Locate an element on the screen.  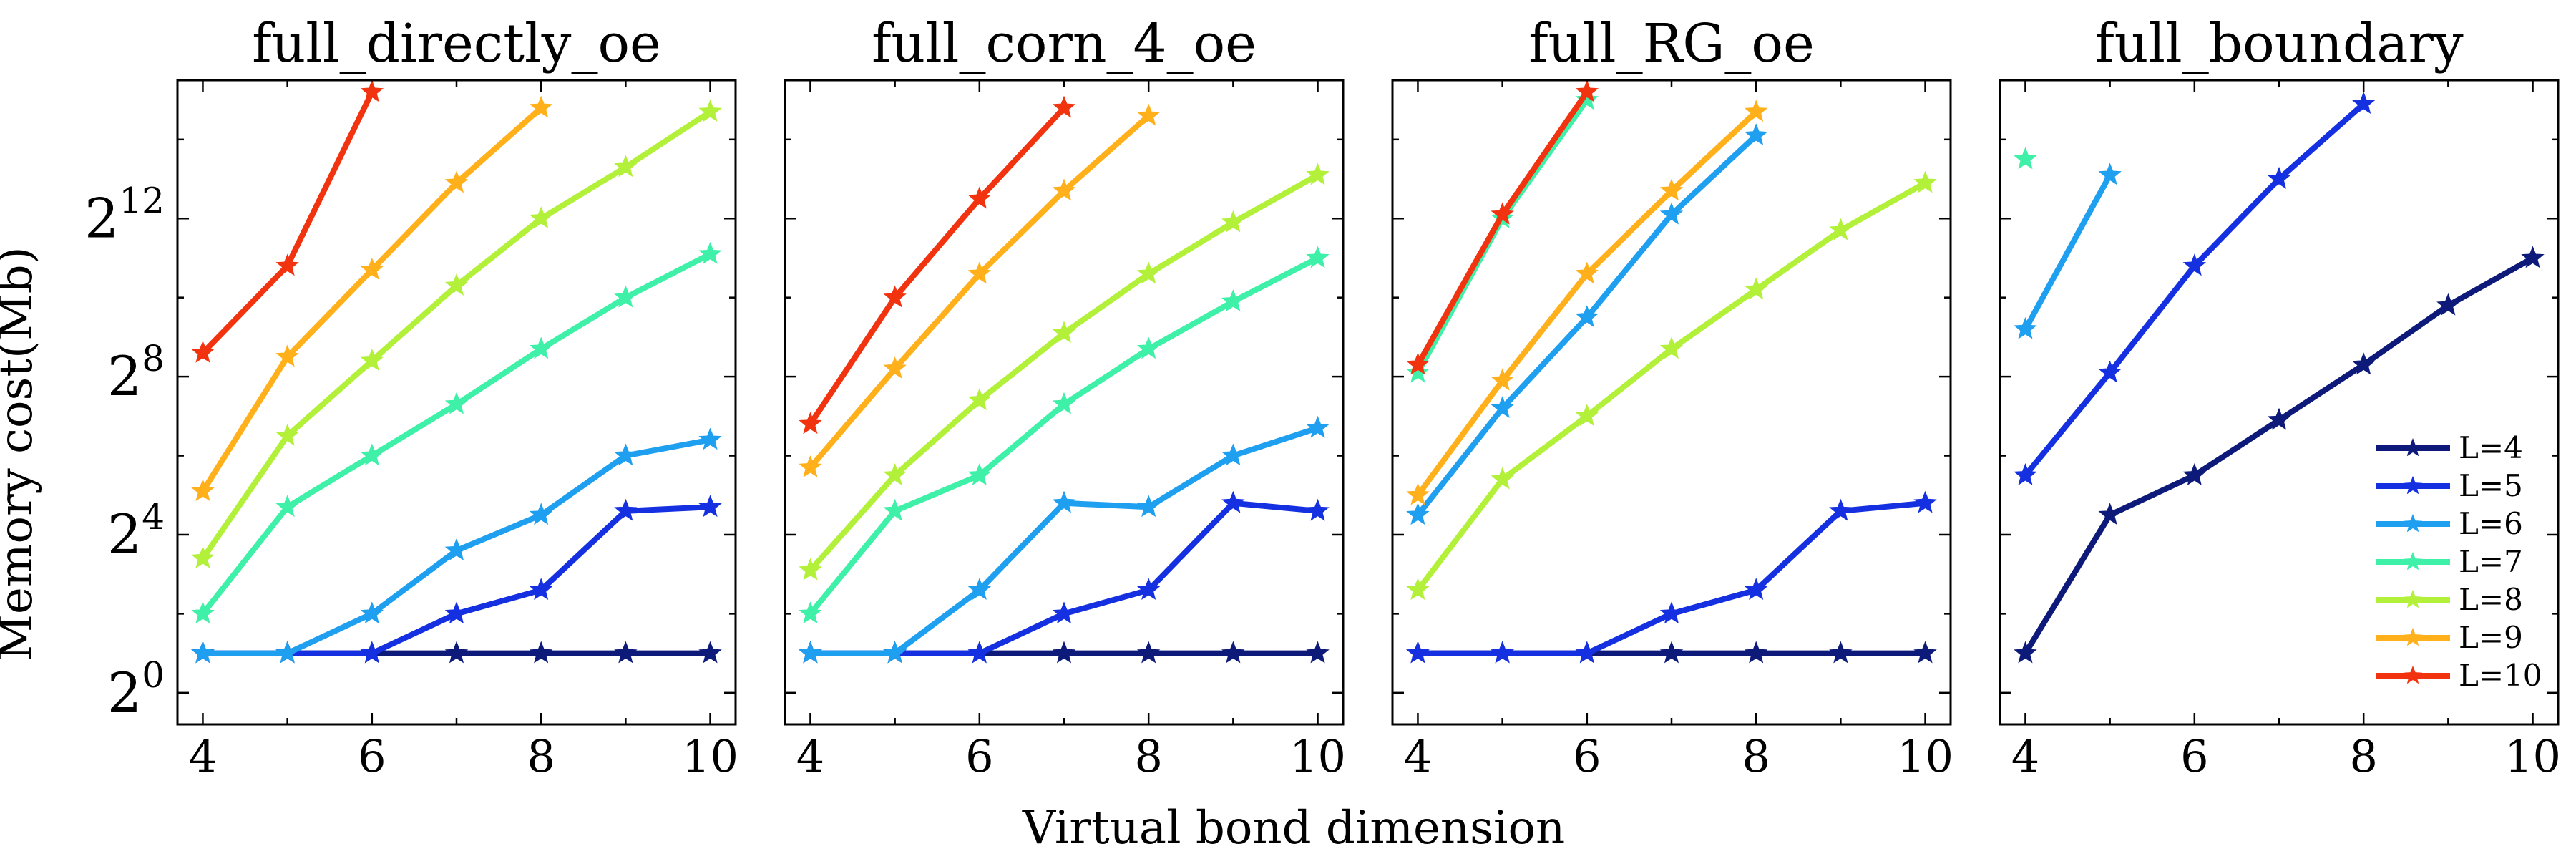
series-line-l10 is located at coordinates (1502, 228).